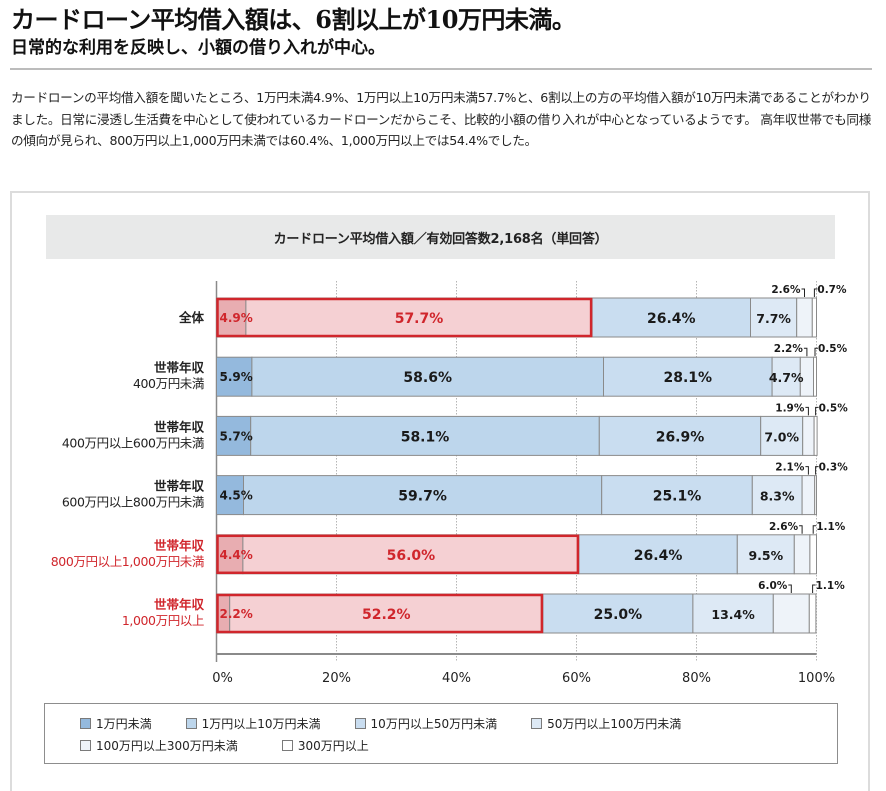  What do you see at coordinates (127, 561) in the screenshot?
I see `category-label-line2: 800万円以上1,000万円未満` at bounding box center [127, 561].